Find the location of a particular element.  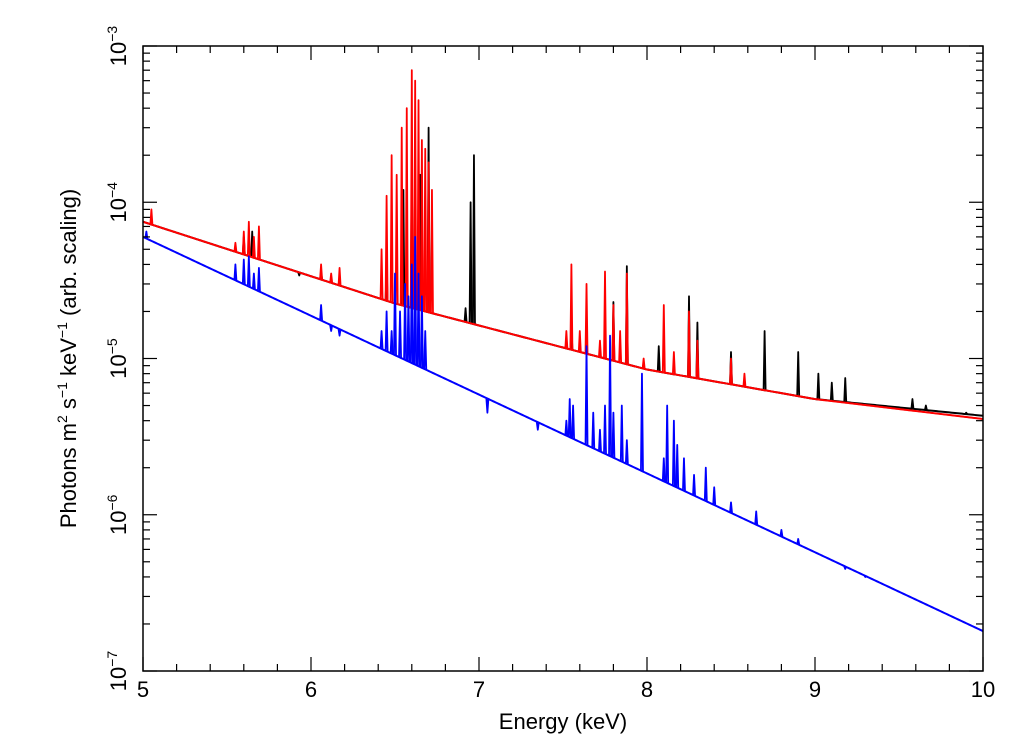

y-axis-label-sup: 2 is located at coordinates (62, 419).